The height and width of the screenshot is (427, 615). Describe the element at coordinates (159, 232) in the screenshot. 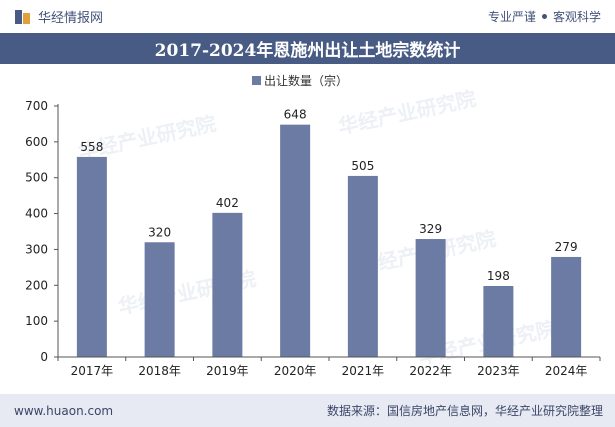

I see `data-label: 320` at that location.